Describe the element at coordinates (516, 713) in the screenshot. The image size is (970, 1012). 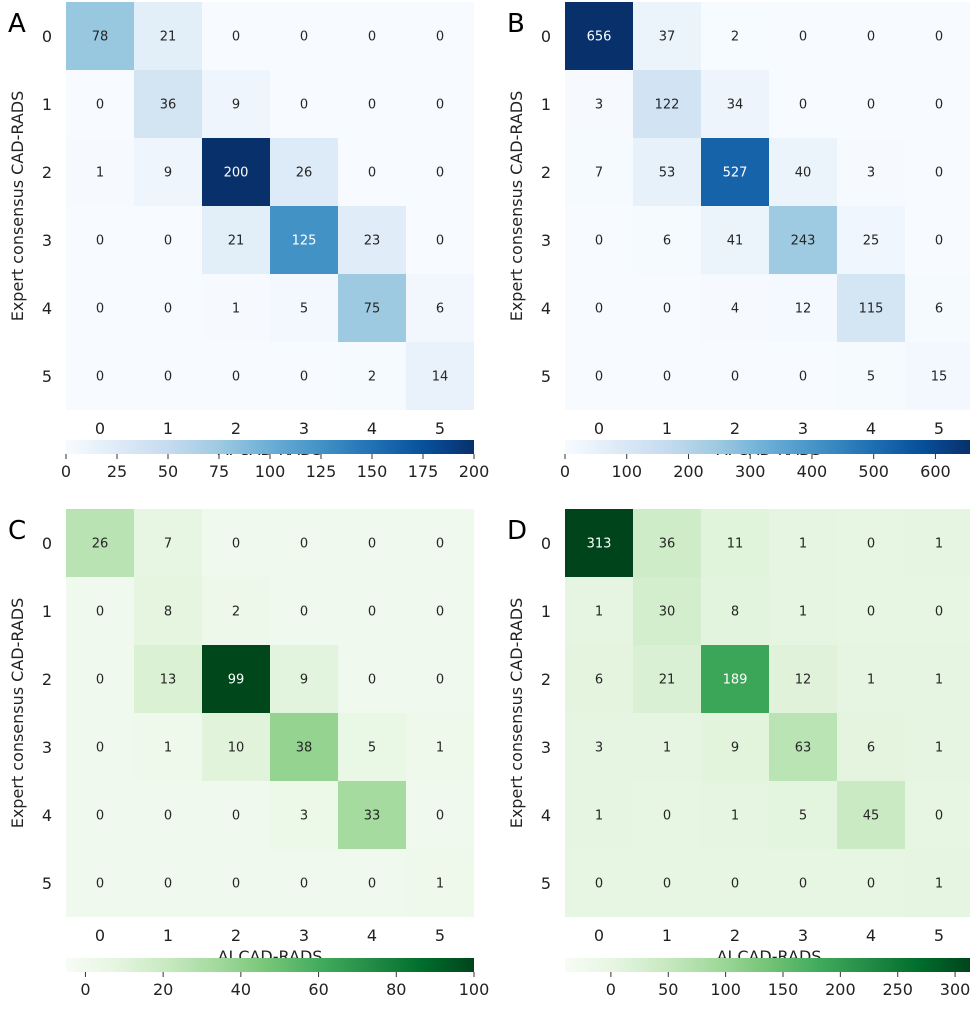
I see `y-axis-label: Expert consensus CAD-RADS` at that location.